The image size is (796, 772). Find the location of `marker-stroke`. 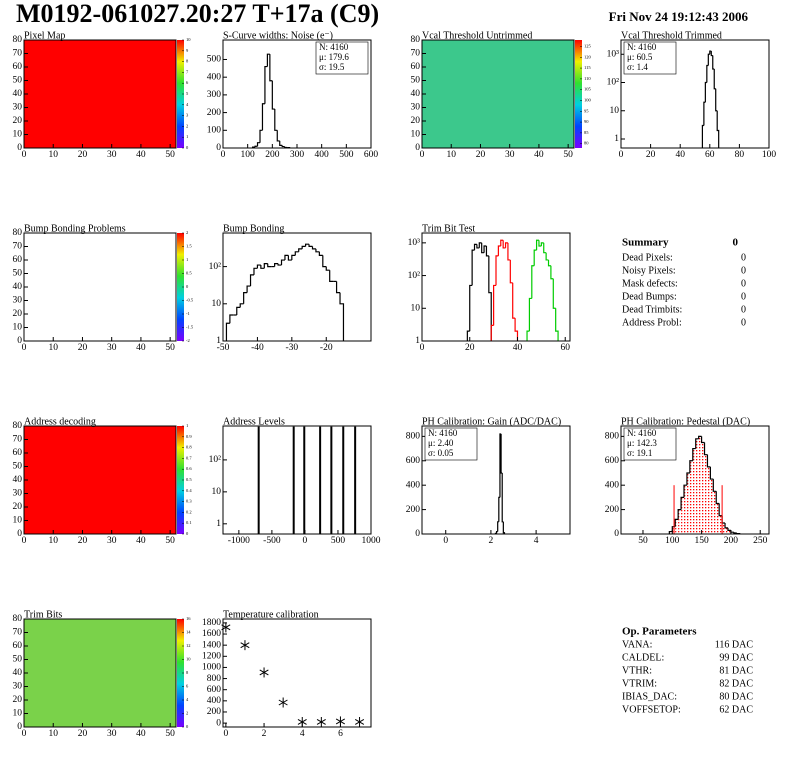

marker-stroke is located at coordinates (321, 722).